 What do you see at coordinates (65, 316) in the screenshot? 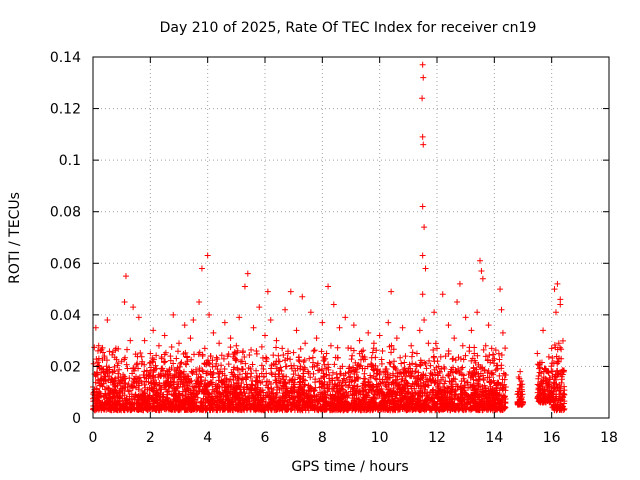
I see `y-tick-label: 0.04` at bounding box center [65, 316].